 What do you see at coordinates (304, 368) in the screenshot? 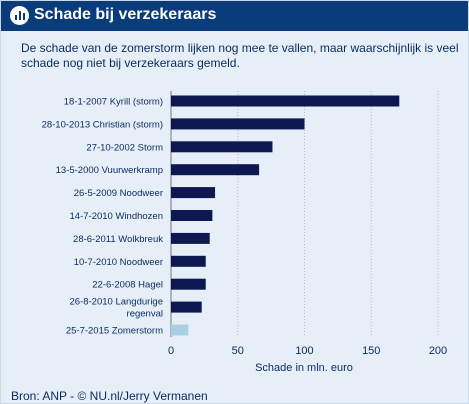
I see `x-axis-title: Schade in mln. euro` at bounding box center [304, 368].